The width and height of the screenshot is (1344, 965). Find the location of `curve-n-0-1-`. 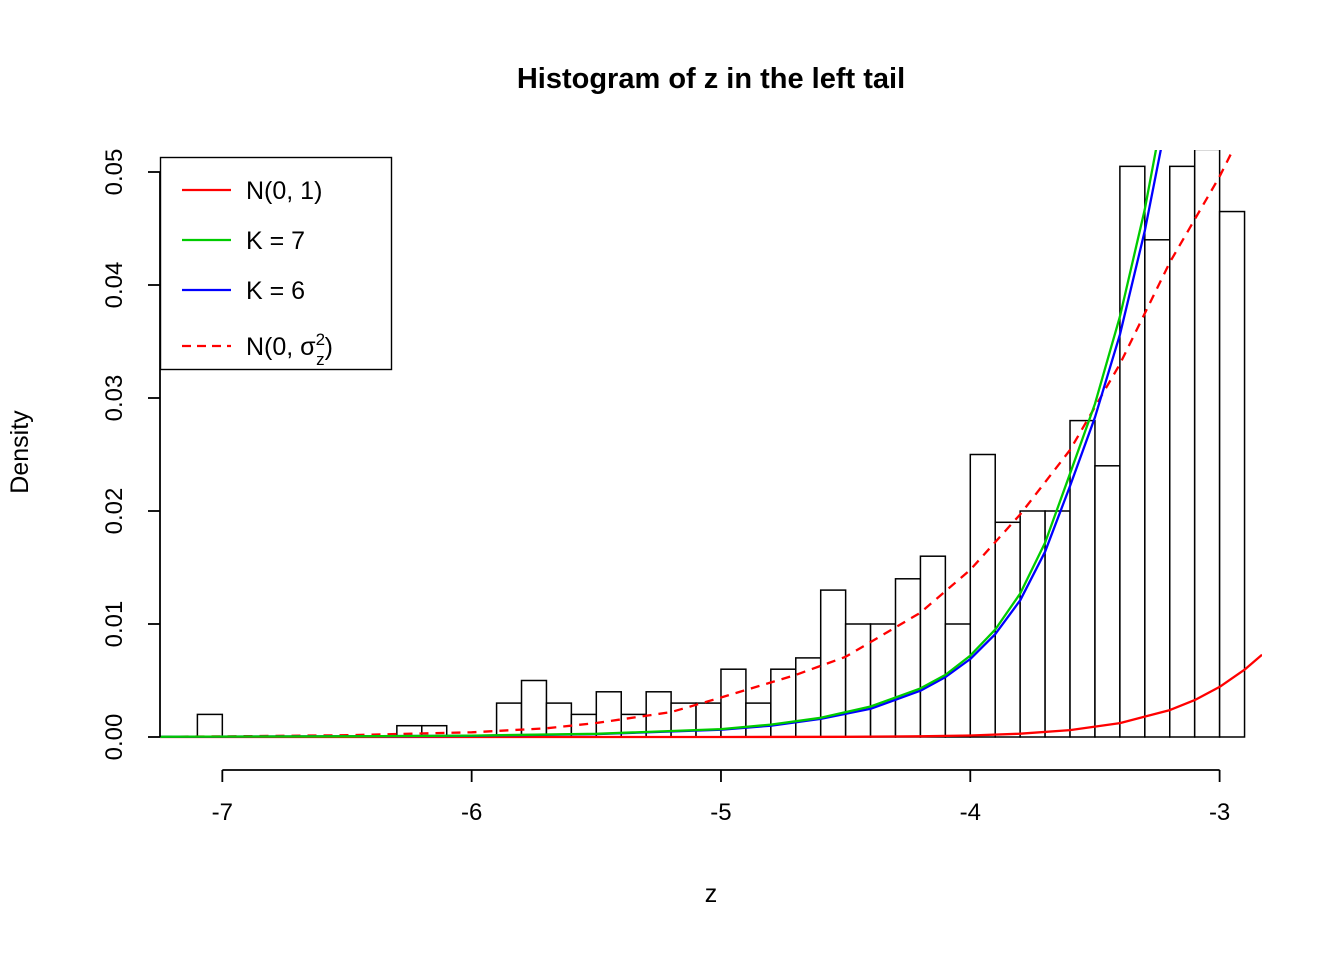

curve-n-0-1- is located at coordinates (711, 696).